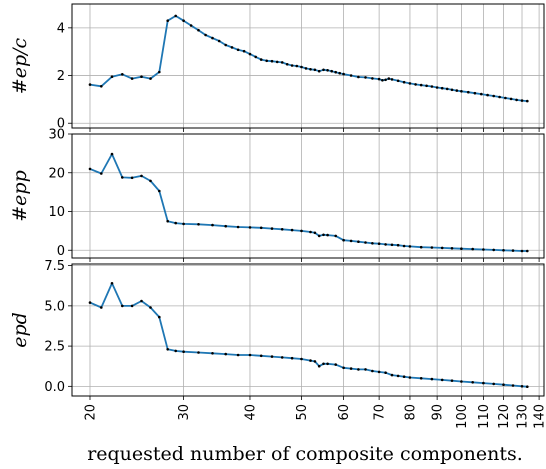 The width and height of the screenshot is (546, 469). Describe the element at coordinates (504, 416) in the screenshot. I see `x-tick-label: 120` at that location.